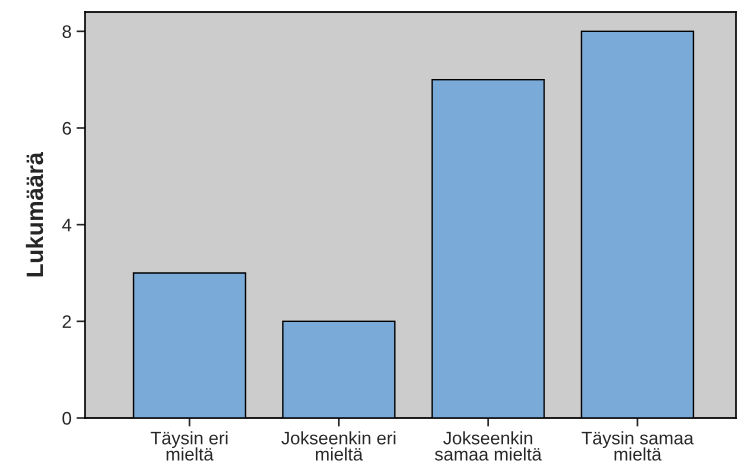 This screenshot has width=738, height=476. I want to click on y-tick-label: 6, so click(67, 128).